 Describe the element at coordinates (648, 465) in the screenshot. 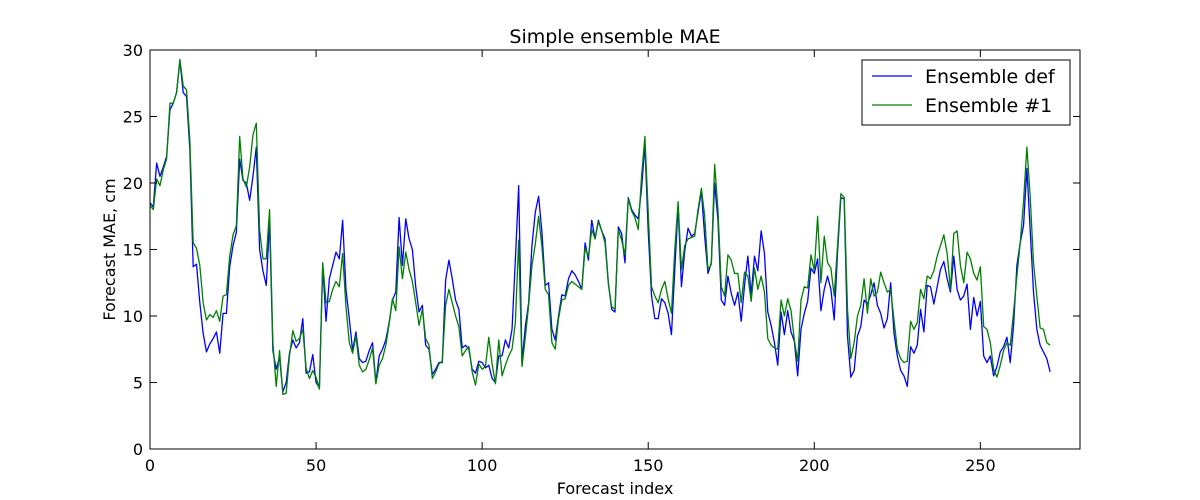

I see `x-tick-label: 150` at that location.